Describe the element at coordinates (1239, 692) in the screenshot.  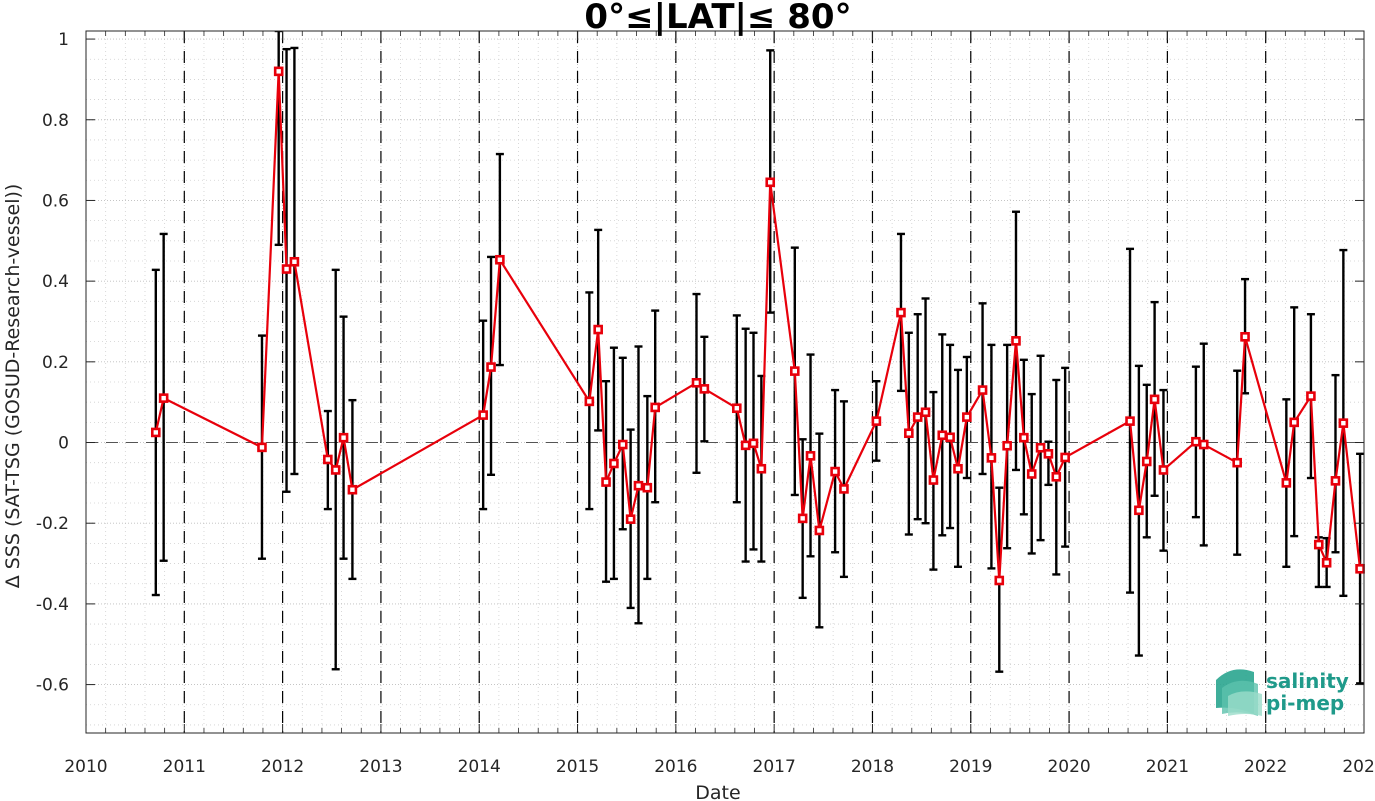
I see `logo-wave-icon` at that location.